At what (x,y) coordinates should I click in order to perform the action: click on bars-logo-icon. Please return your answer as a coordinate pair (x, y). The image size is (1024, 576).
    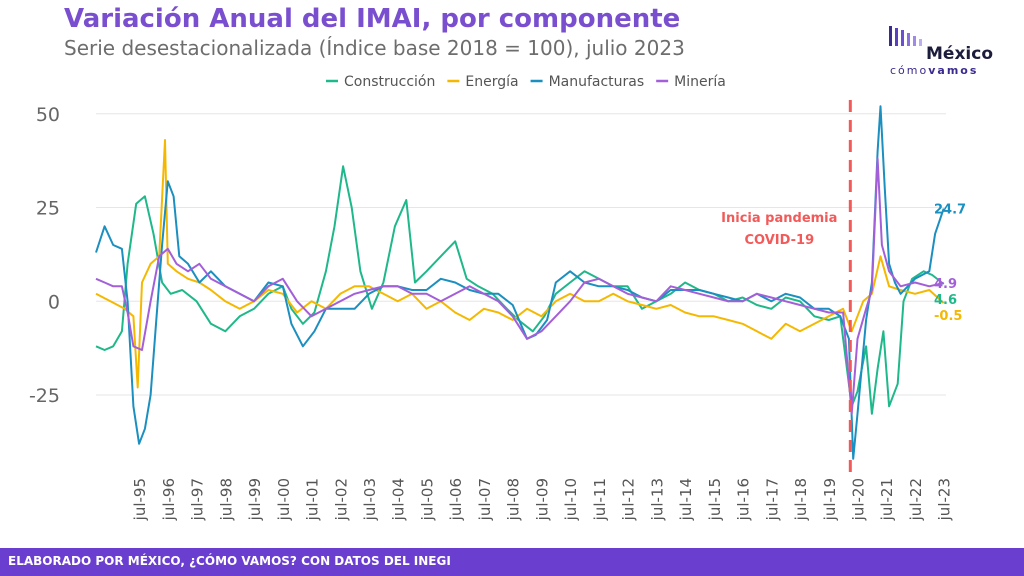
    Looking at the image, I should click on (905, 36).